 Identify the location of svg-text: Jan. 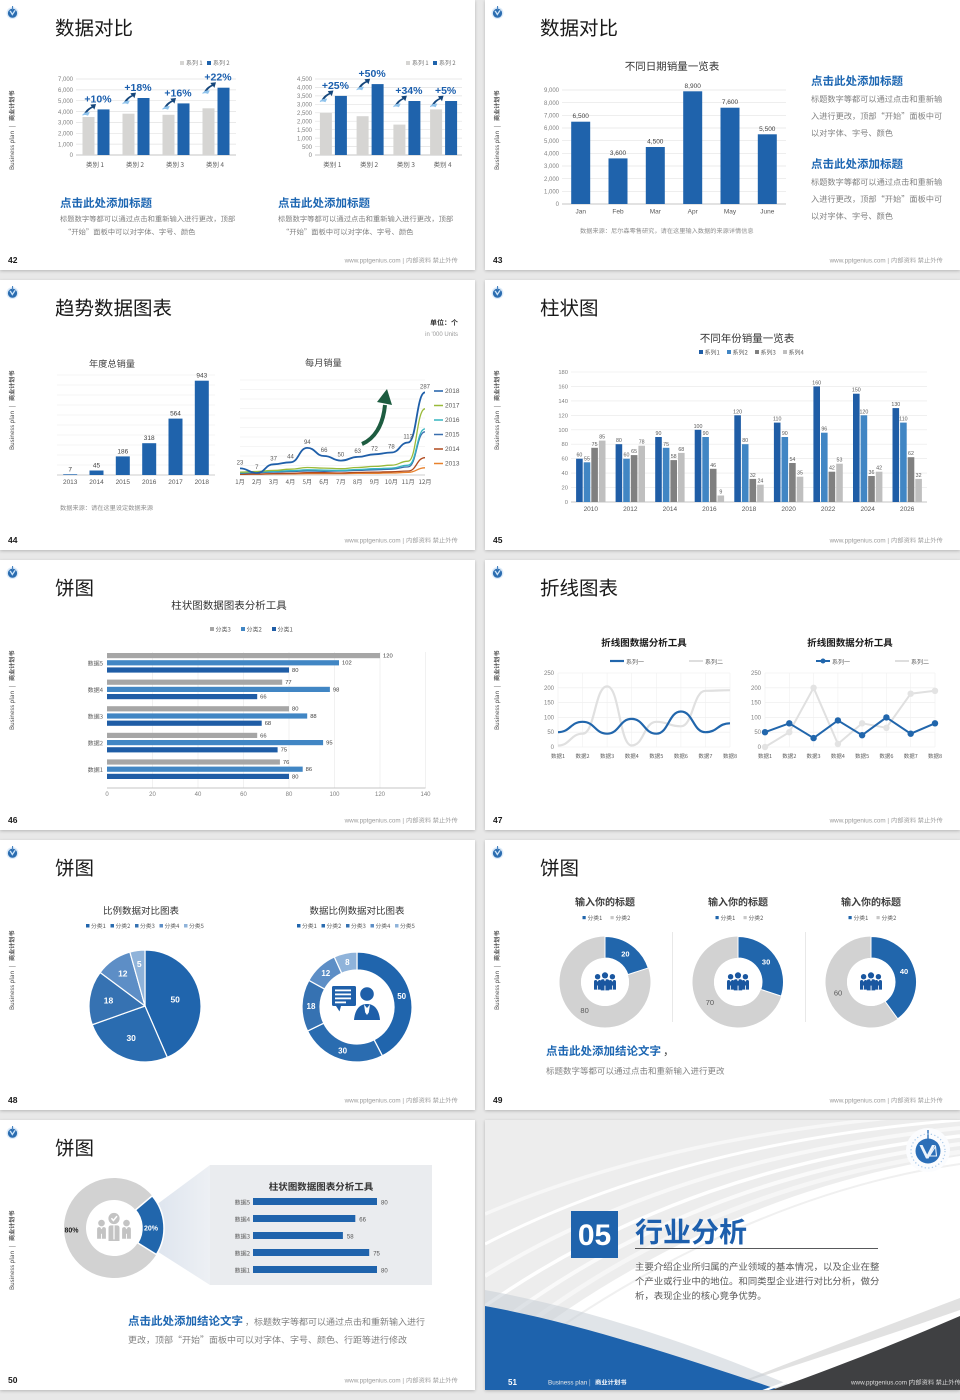
(580, 212).